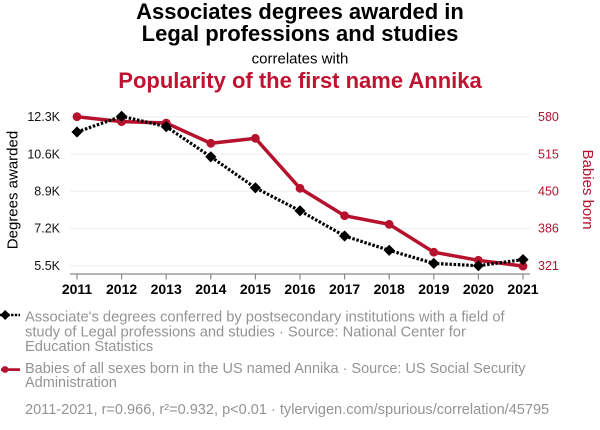 The image size is (600, 430). Describe the element at coordinates (299, 289) in the screenshot. I see `svg-text: 2016` at that location.